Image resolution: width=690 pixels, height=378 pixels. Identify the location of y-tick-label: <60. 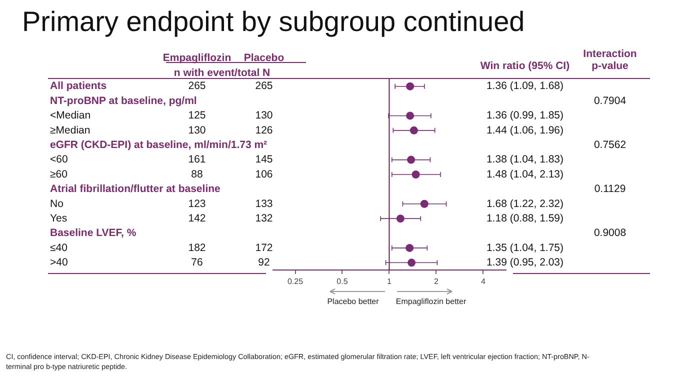
(59, 160).